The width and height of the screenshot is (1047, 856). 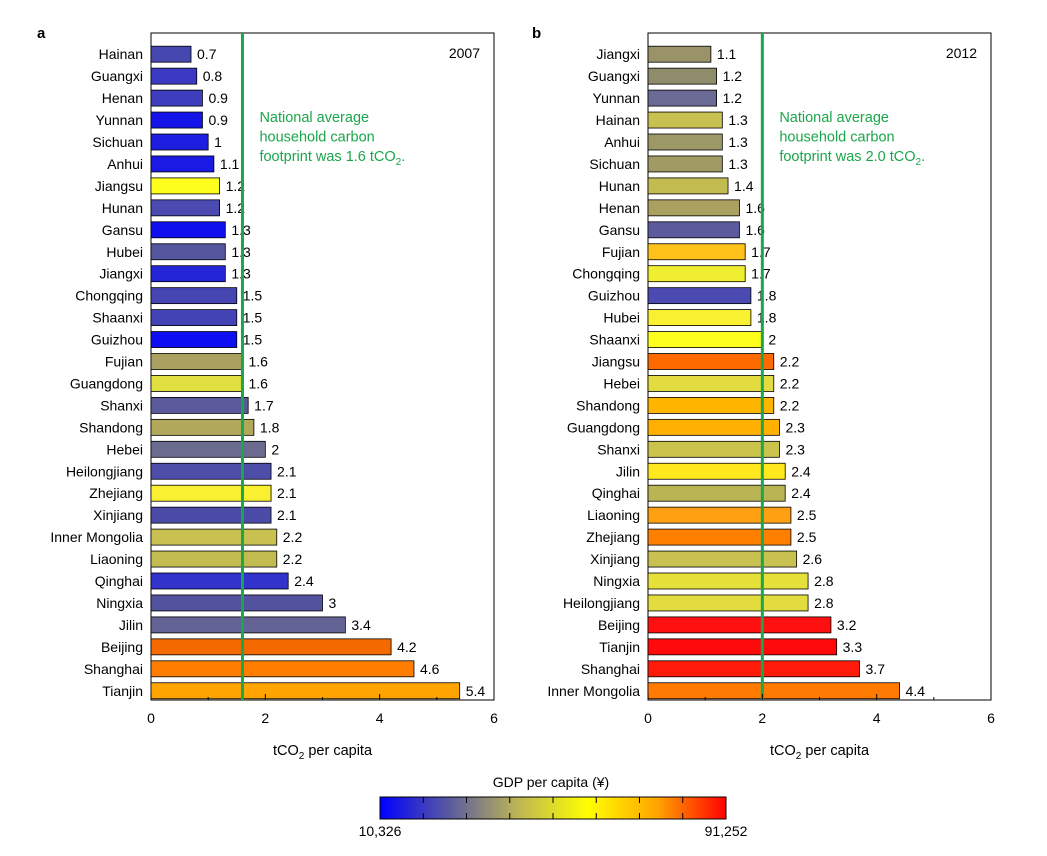 What do you see at coordinates (258, 362) in the screenshot?
I see `value-label: 1.6` at bounding box center [258, 362].